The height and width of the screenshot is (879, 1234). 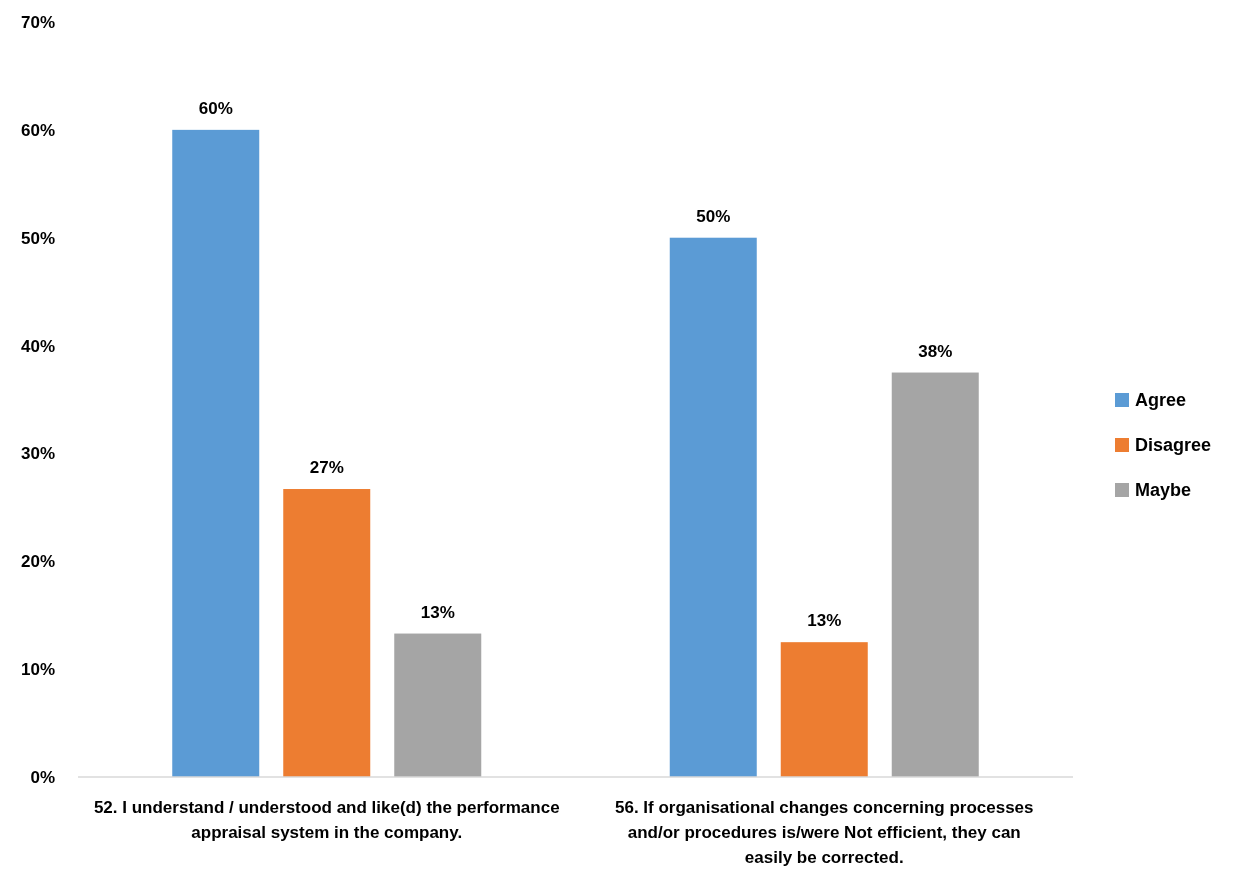 I want to click on data-label: 50%, so click(x=713, y=216).